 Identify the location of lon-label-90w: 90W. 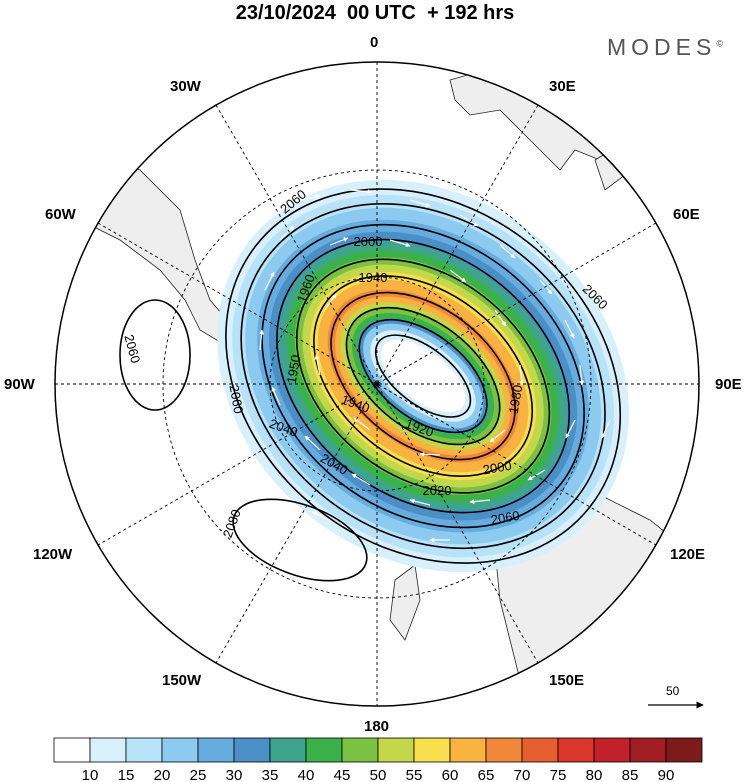
(19, 384).